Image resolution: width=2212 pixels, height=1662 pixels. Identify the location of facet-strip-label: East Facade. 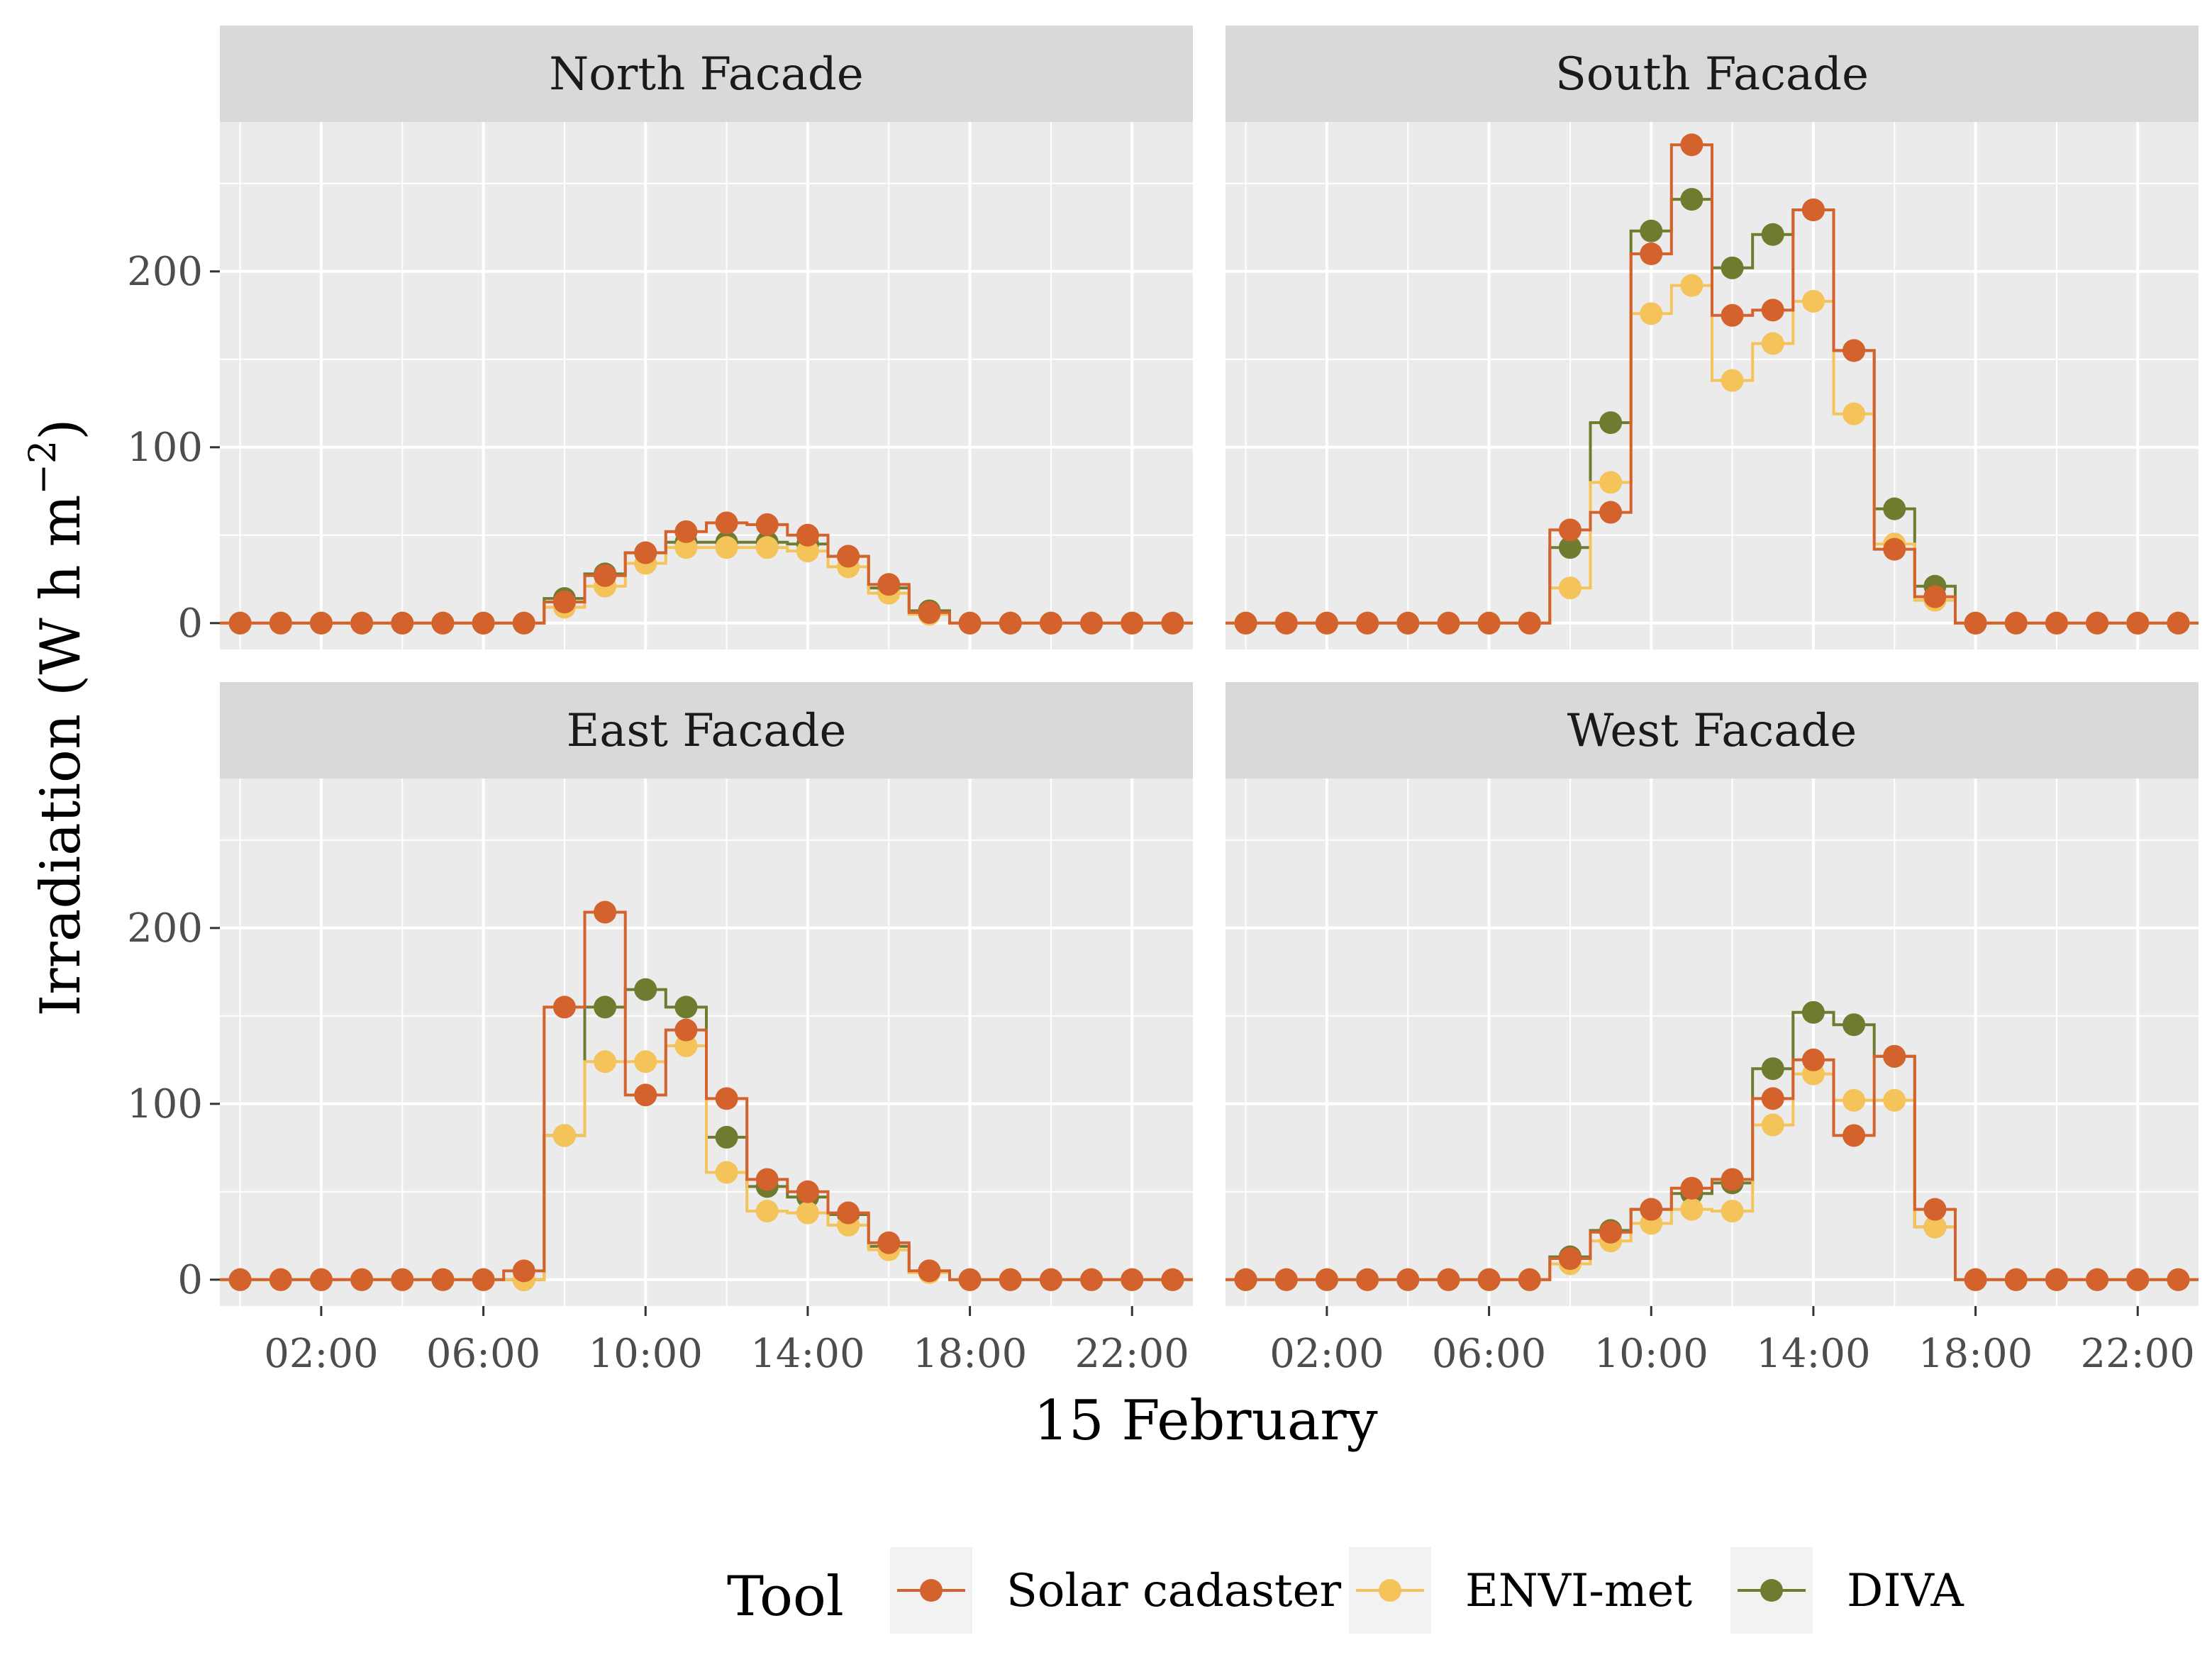
(707, 731).